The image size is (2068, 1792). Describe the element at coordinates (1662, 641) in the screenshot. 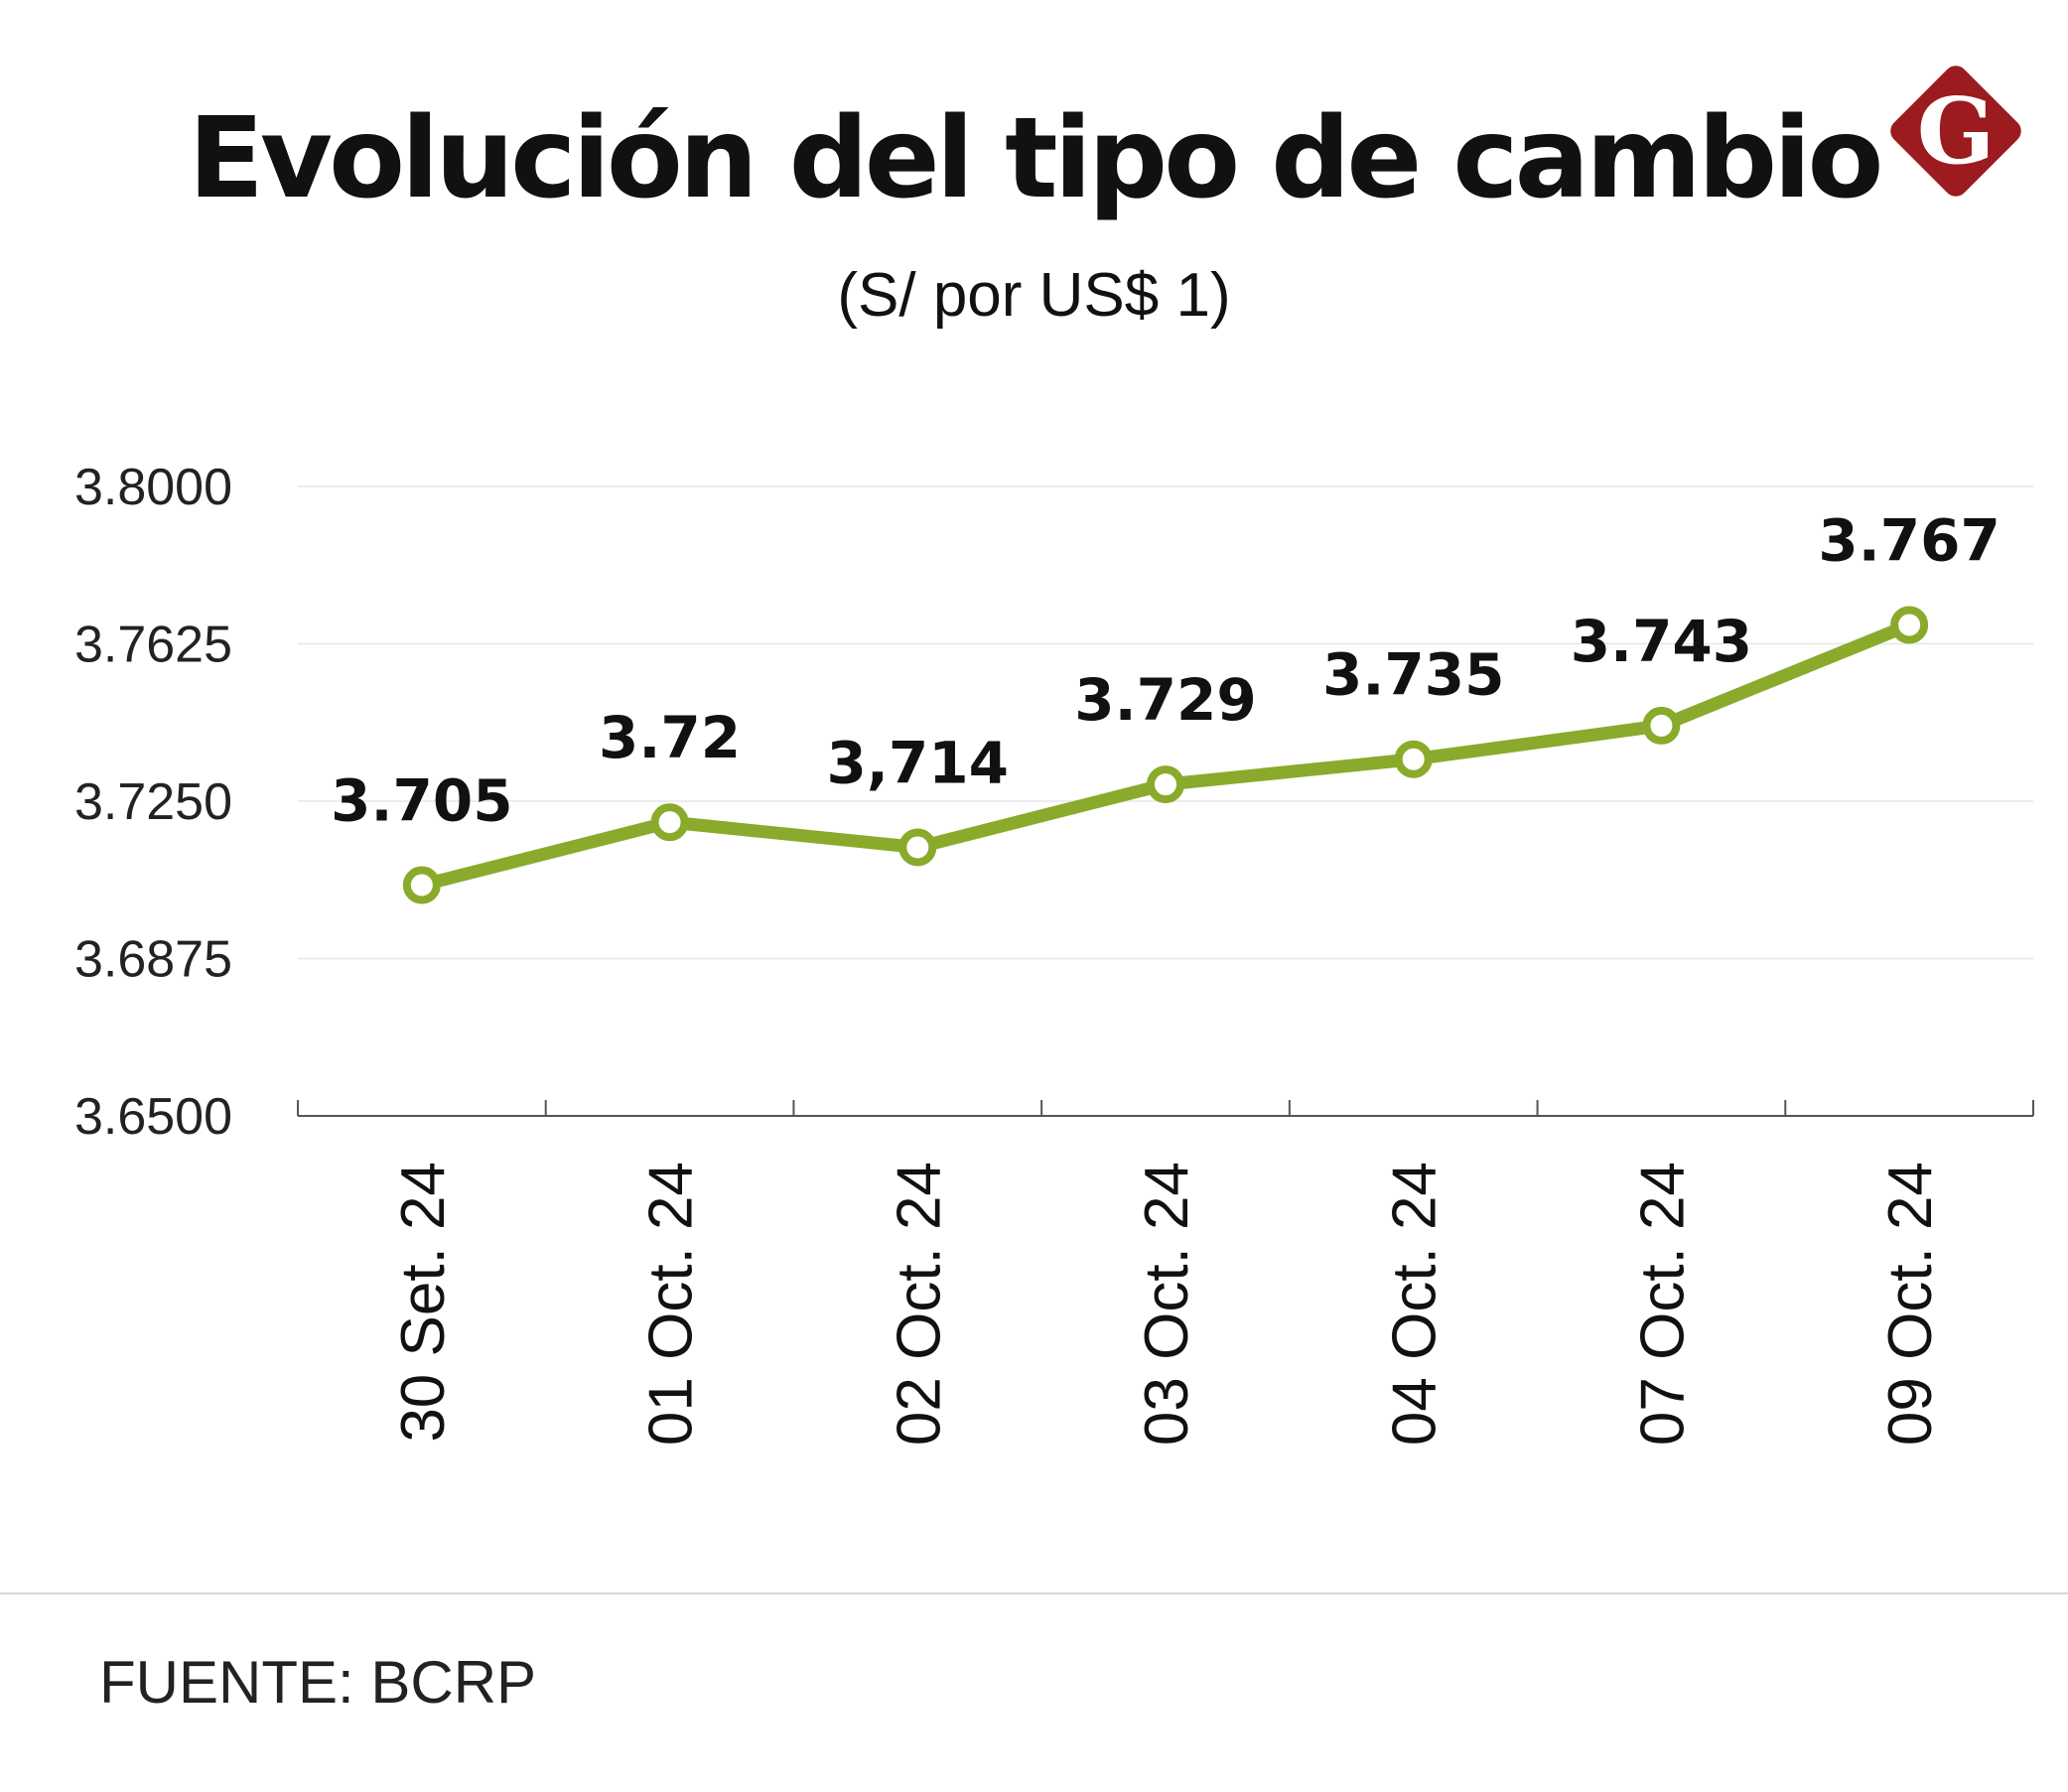

I see `data-label: 3.743` at that location.